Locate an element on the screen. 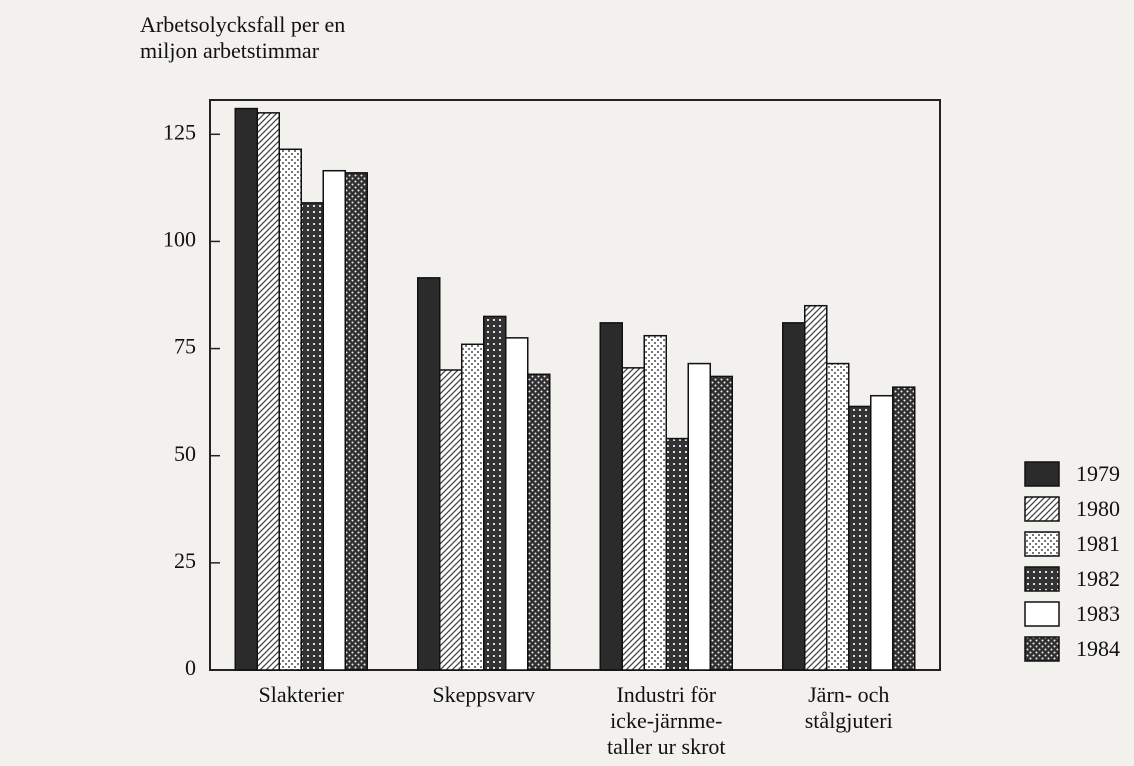 The height and width of the screenshot is (766, 1134). y-tick-label: 25 is located at coordinates (185, 560).